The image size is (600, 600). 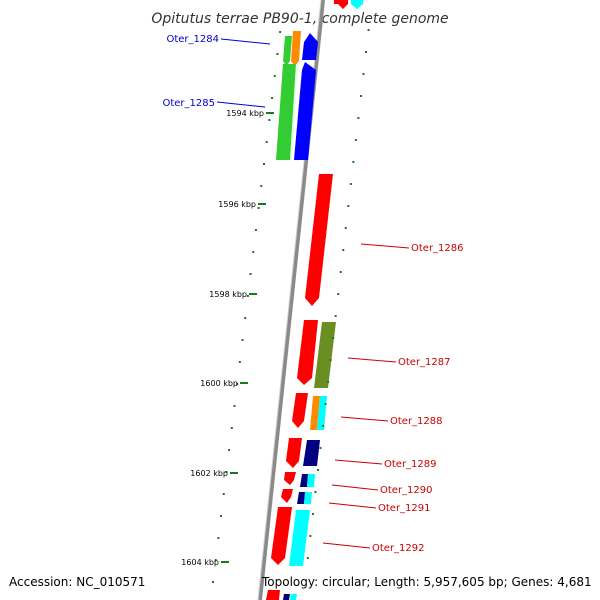 What do you see at coordinates (200, 562) in the screenshot?
I see `ruler-label: 1604 kbp` at bounding box center [200, 562].